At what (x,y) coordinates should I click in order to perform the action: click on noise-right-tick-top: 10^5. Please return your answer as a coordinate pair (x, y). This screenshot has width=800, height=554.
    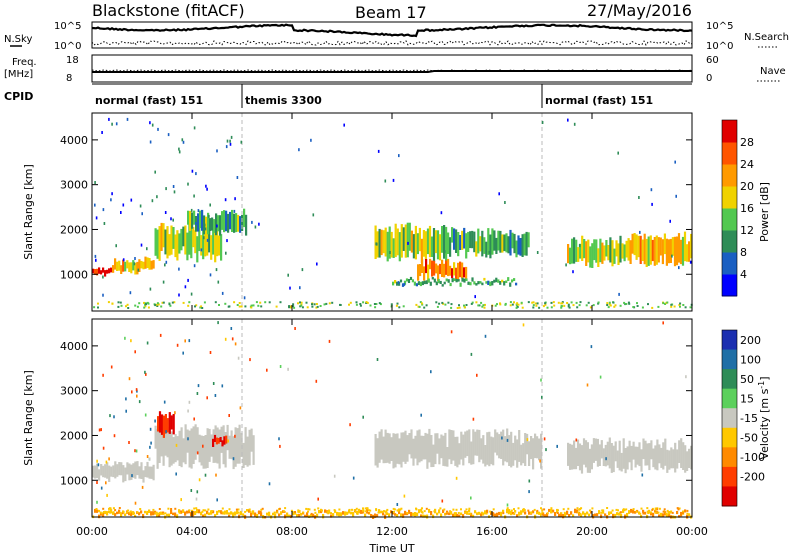
    Looking at the image, I should click on (719, 26).